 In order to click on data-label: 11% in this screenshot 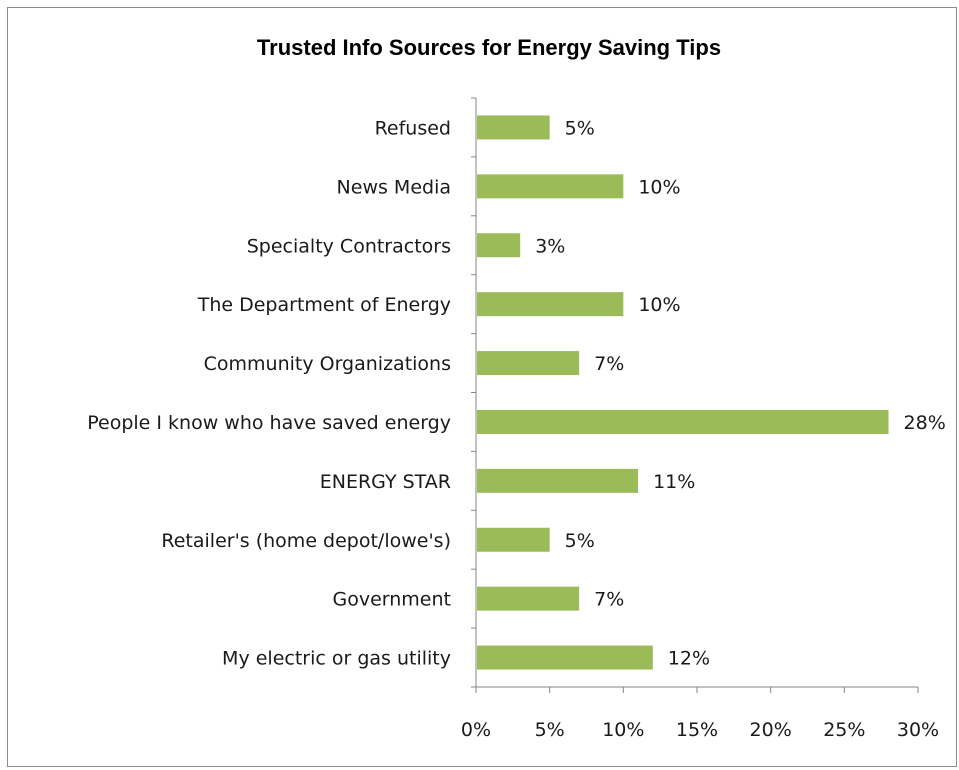, I will do `click(674, 482)`.